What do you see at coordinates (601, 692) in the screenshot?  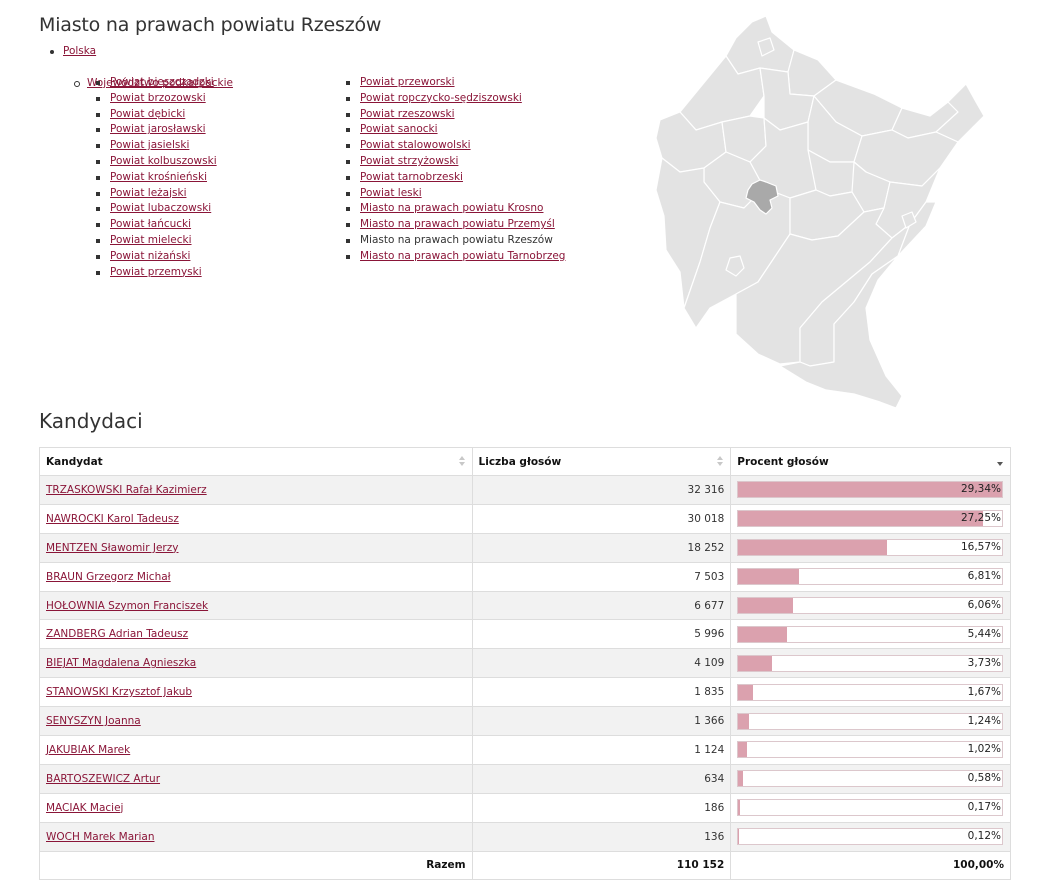 I see `votes-cell: 1 835` at bounding box center [601, 692].